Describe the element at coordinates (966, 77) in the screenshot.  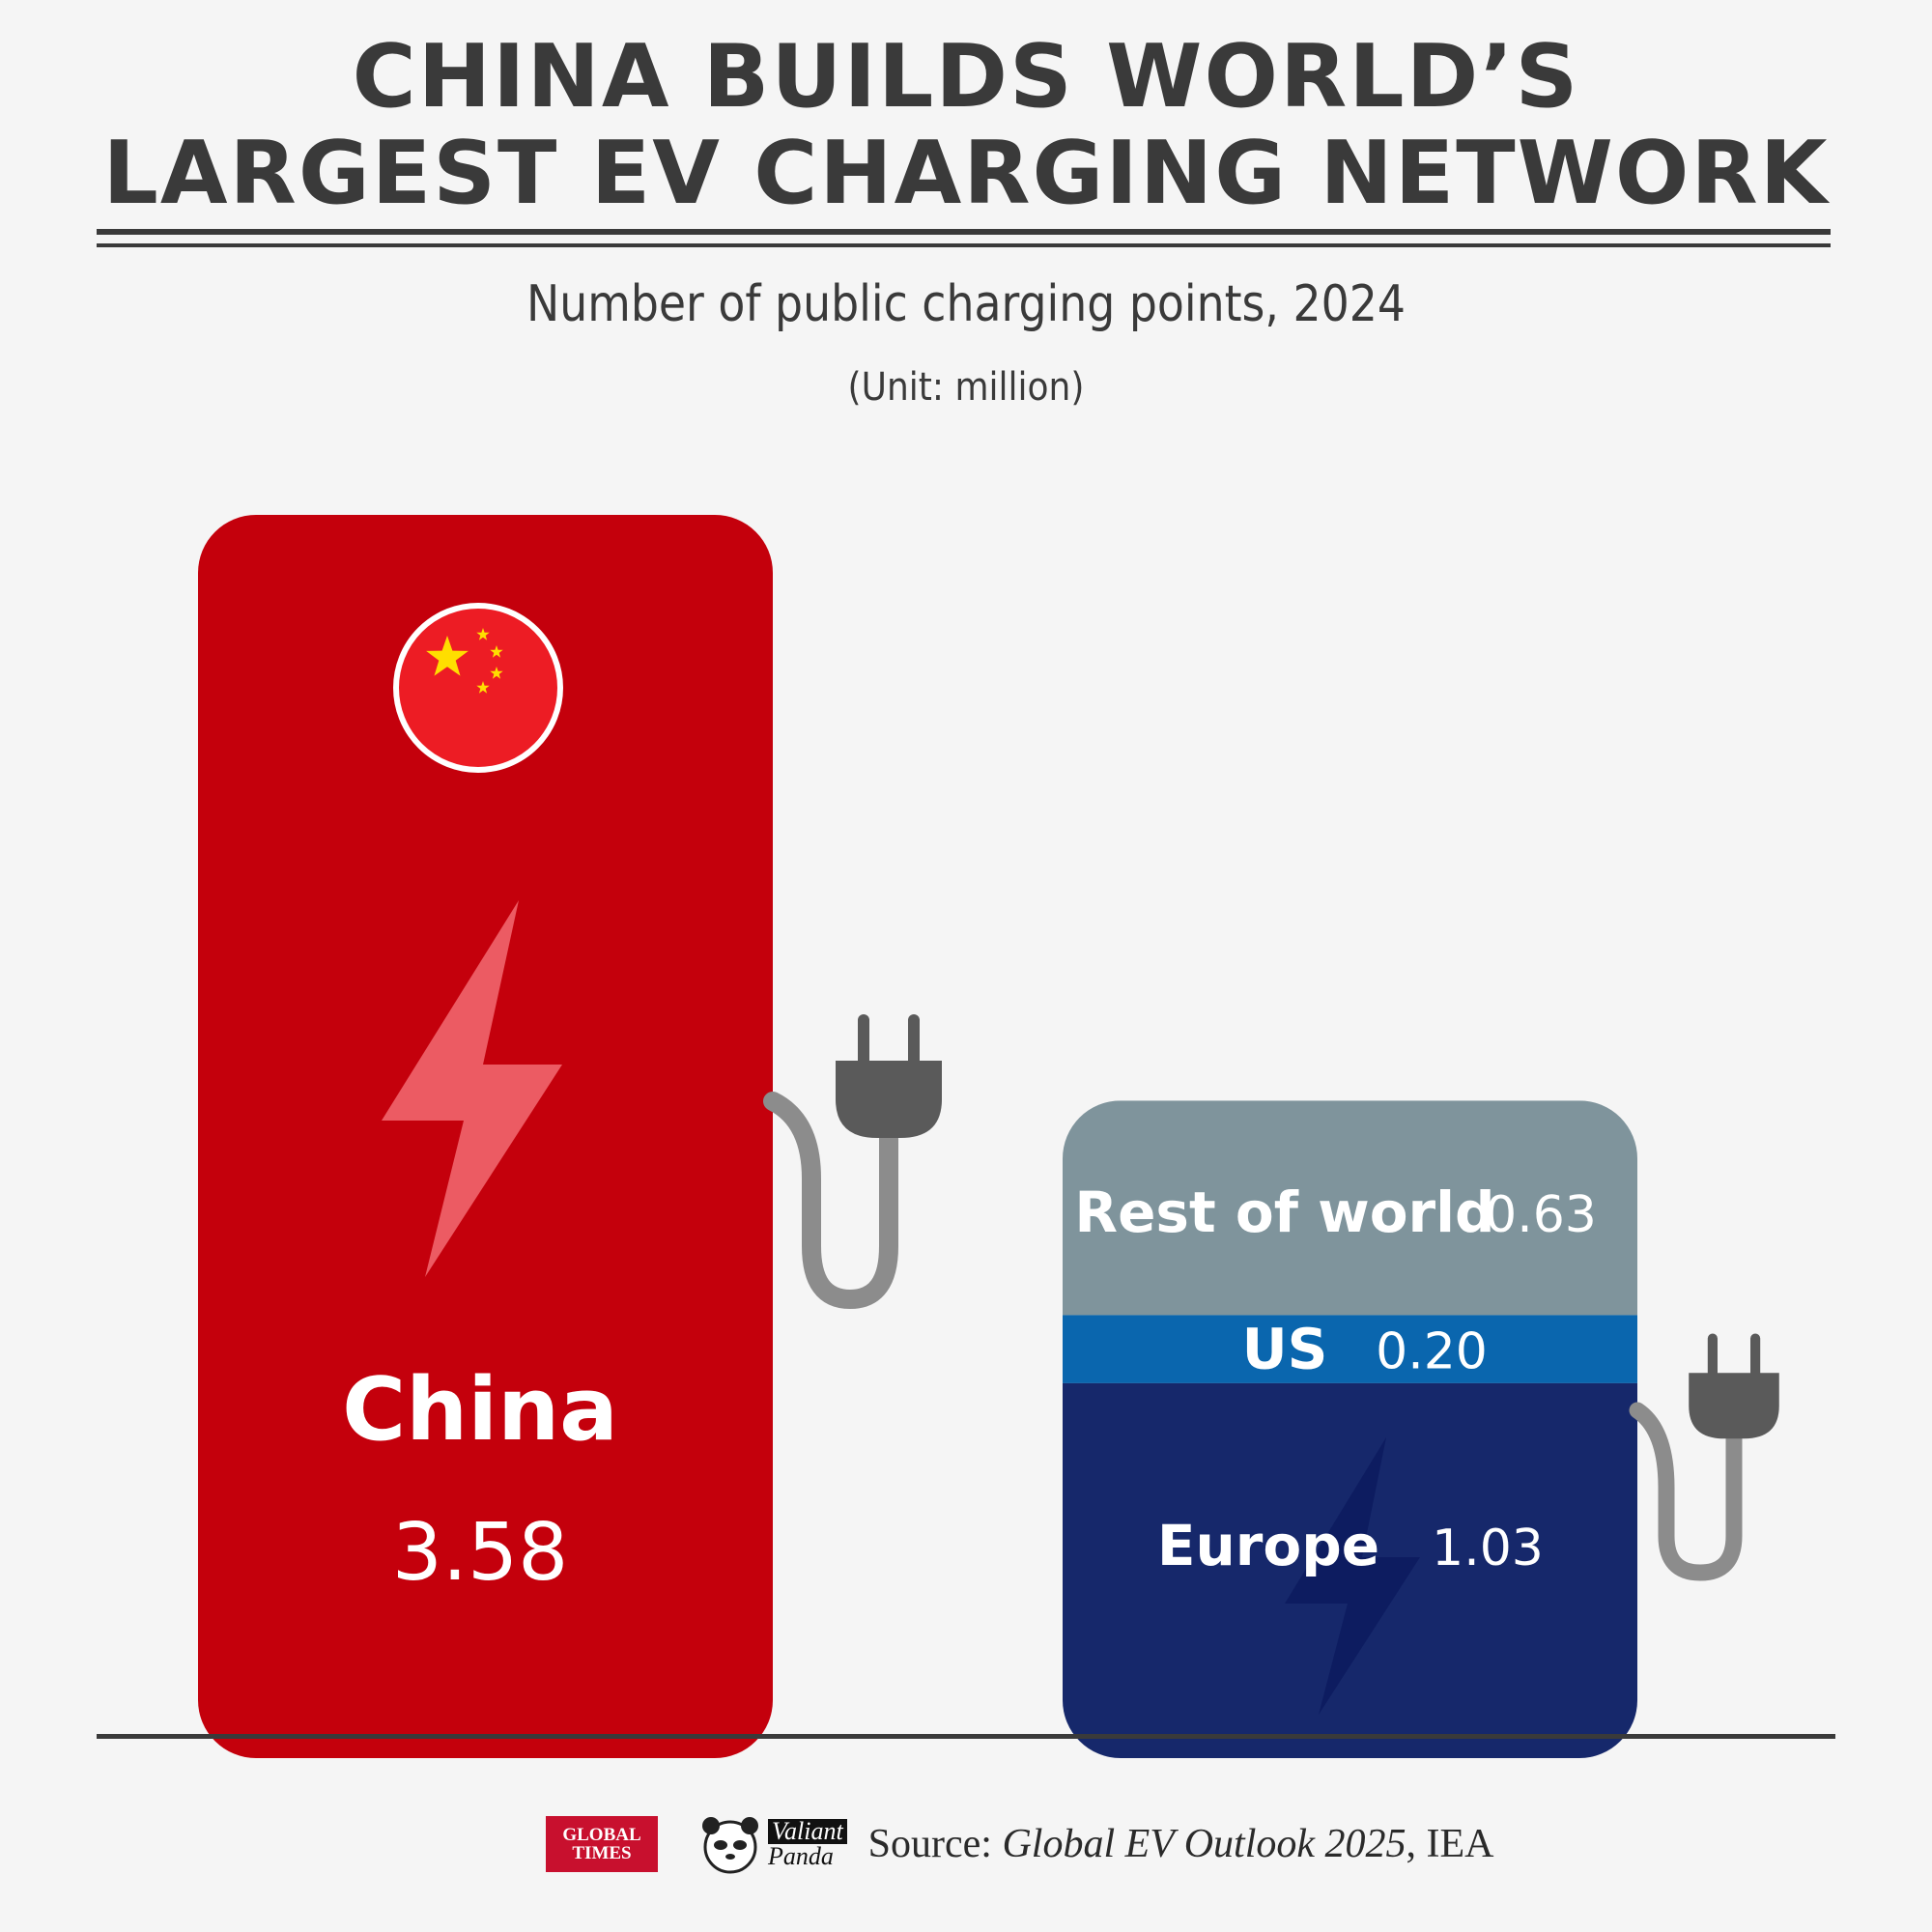
I see `title-line-1: CHINA BUILDS WORLD’S` at that location.